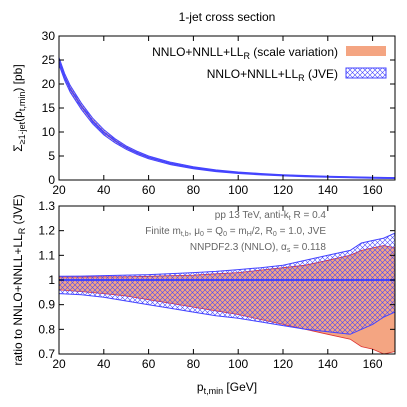  I want to click on y-tick-label: 1, so click(51, 280).